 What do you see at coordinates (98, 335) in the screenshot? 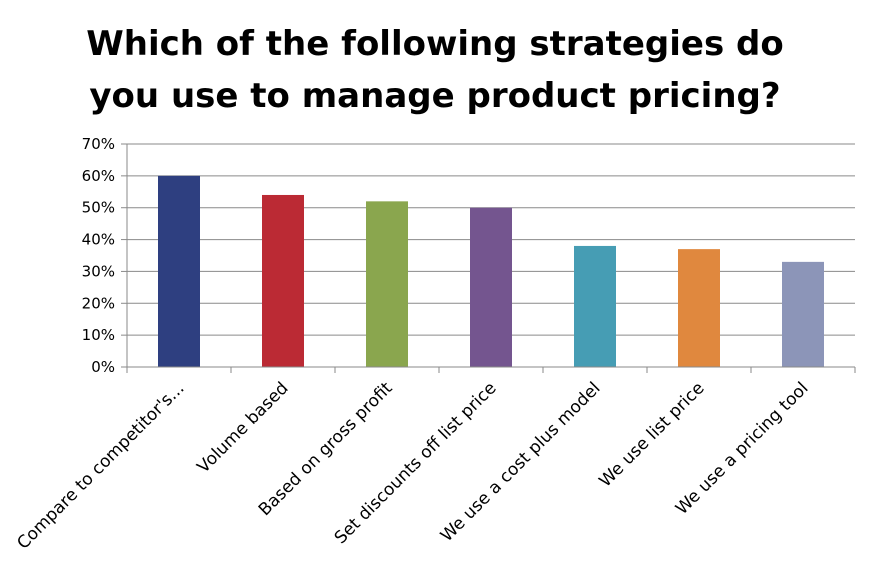
I see `y-tick-label: 10%` at bounding box center [98, 335].